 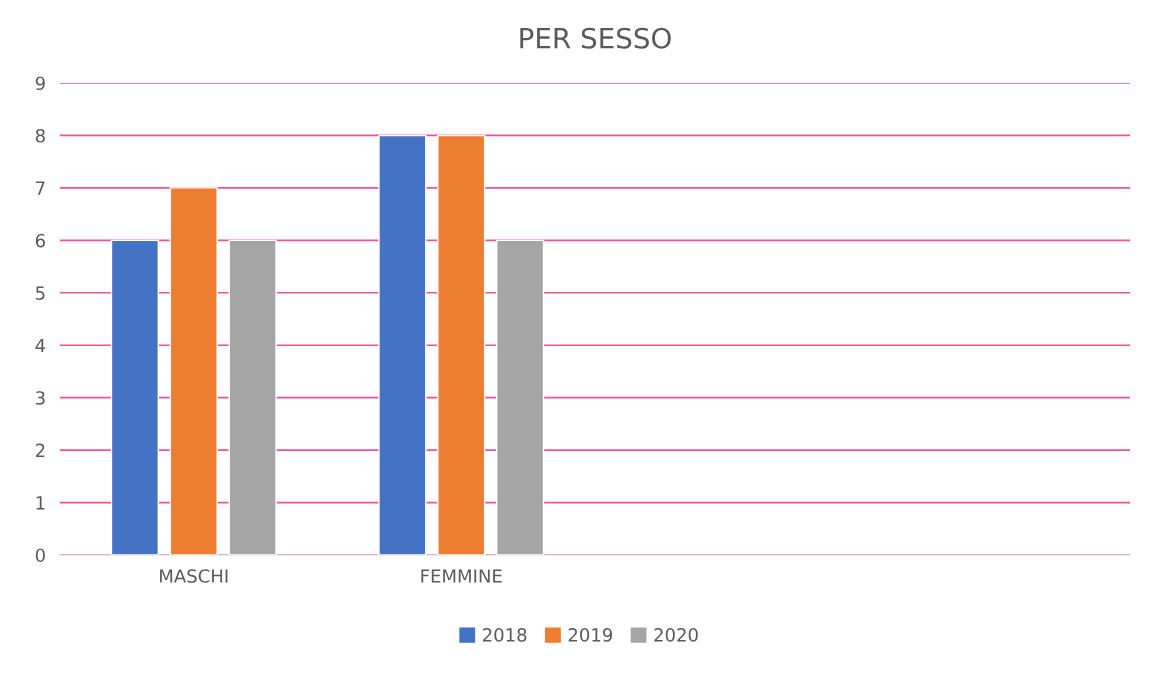 What do you see at coordinates (40, 83) in the screenshot?
I see `y-tick-label: 9` at bounding box center [40, 83].